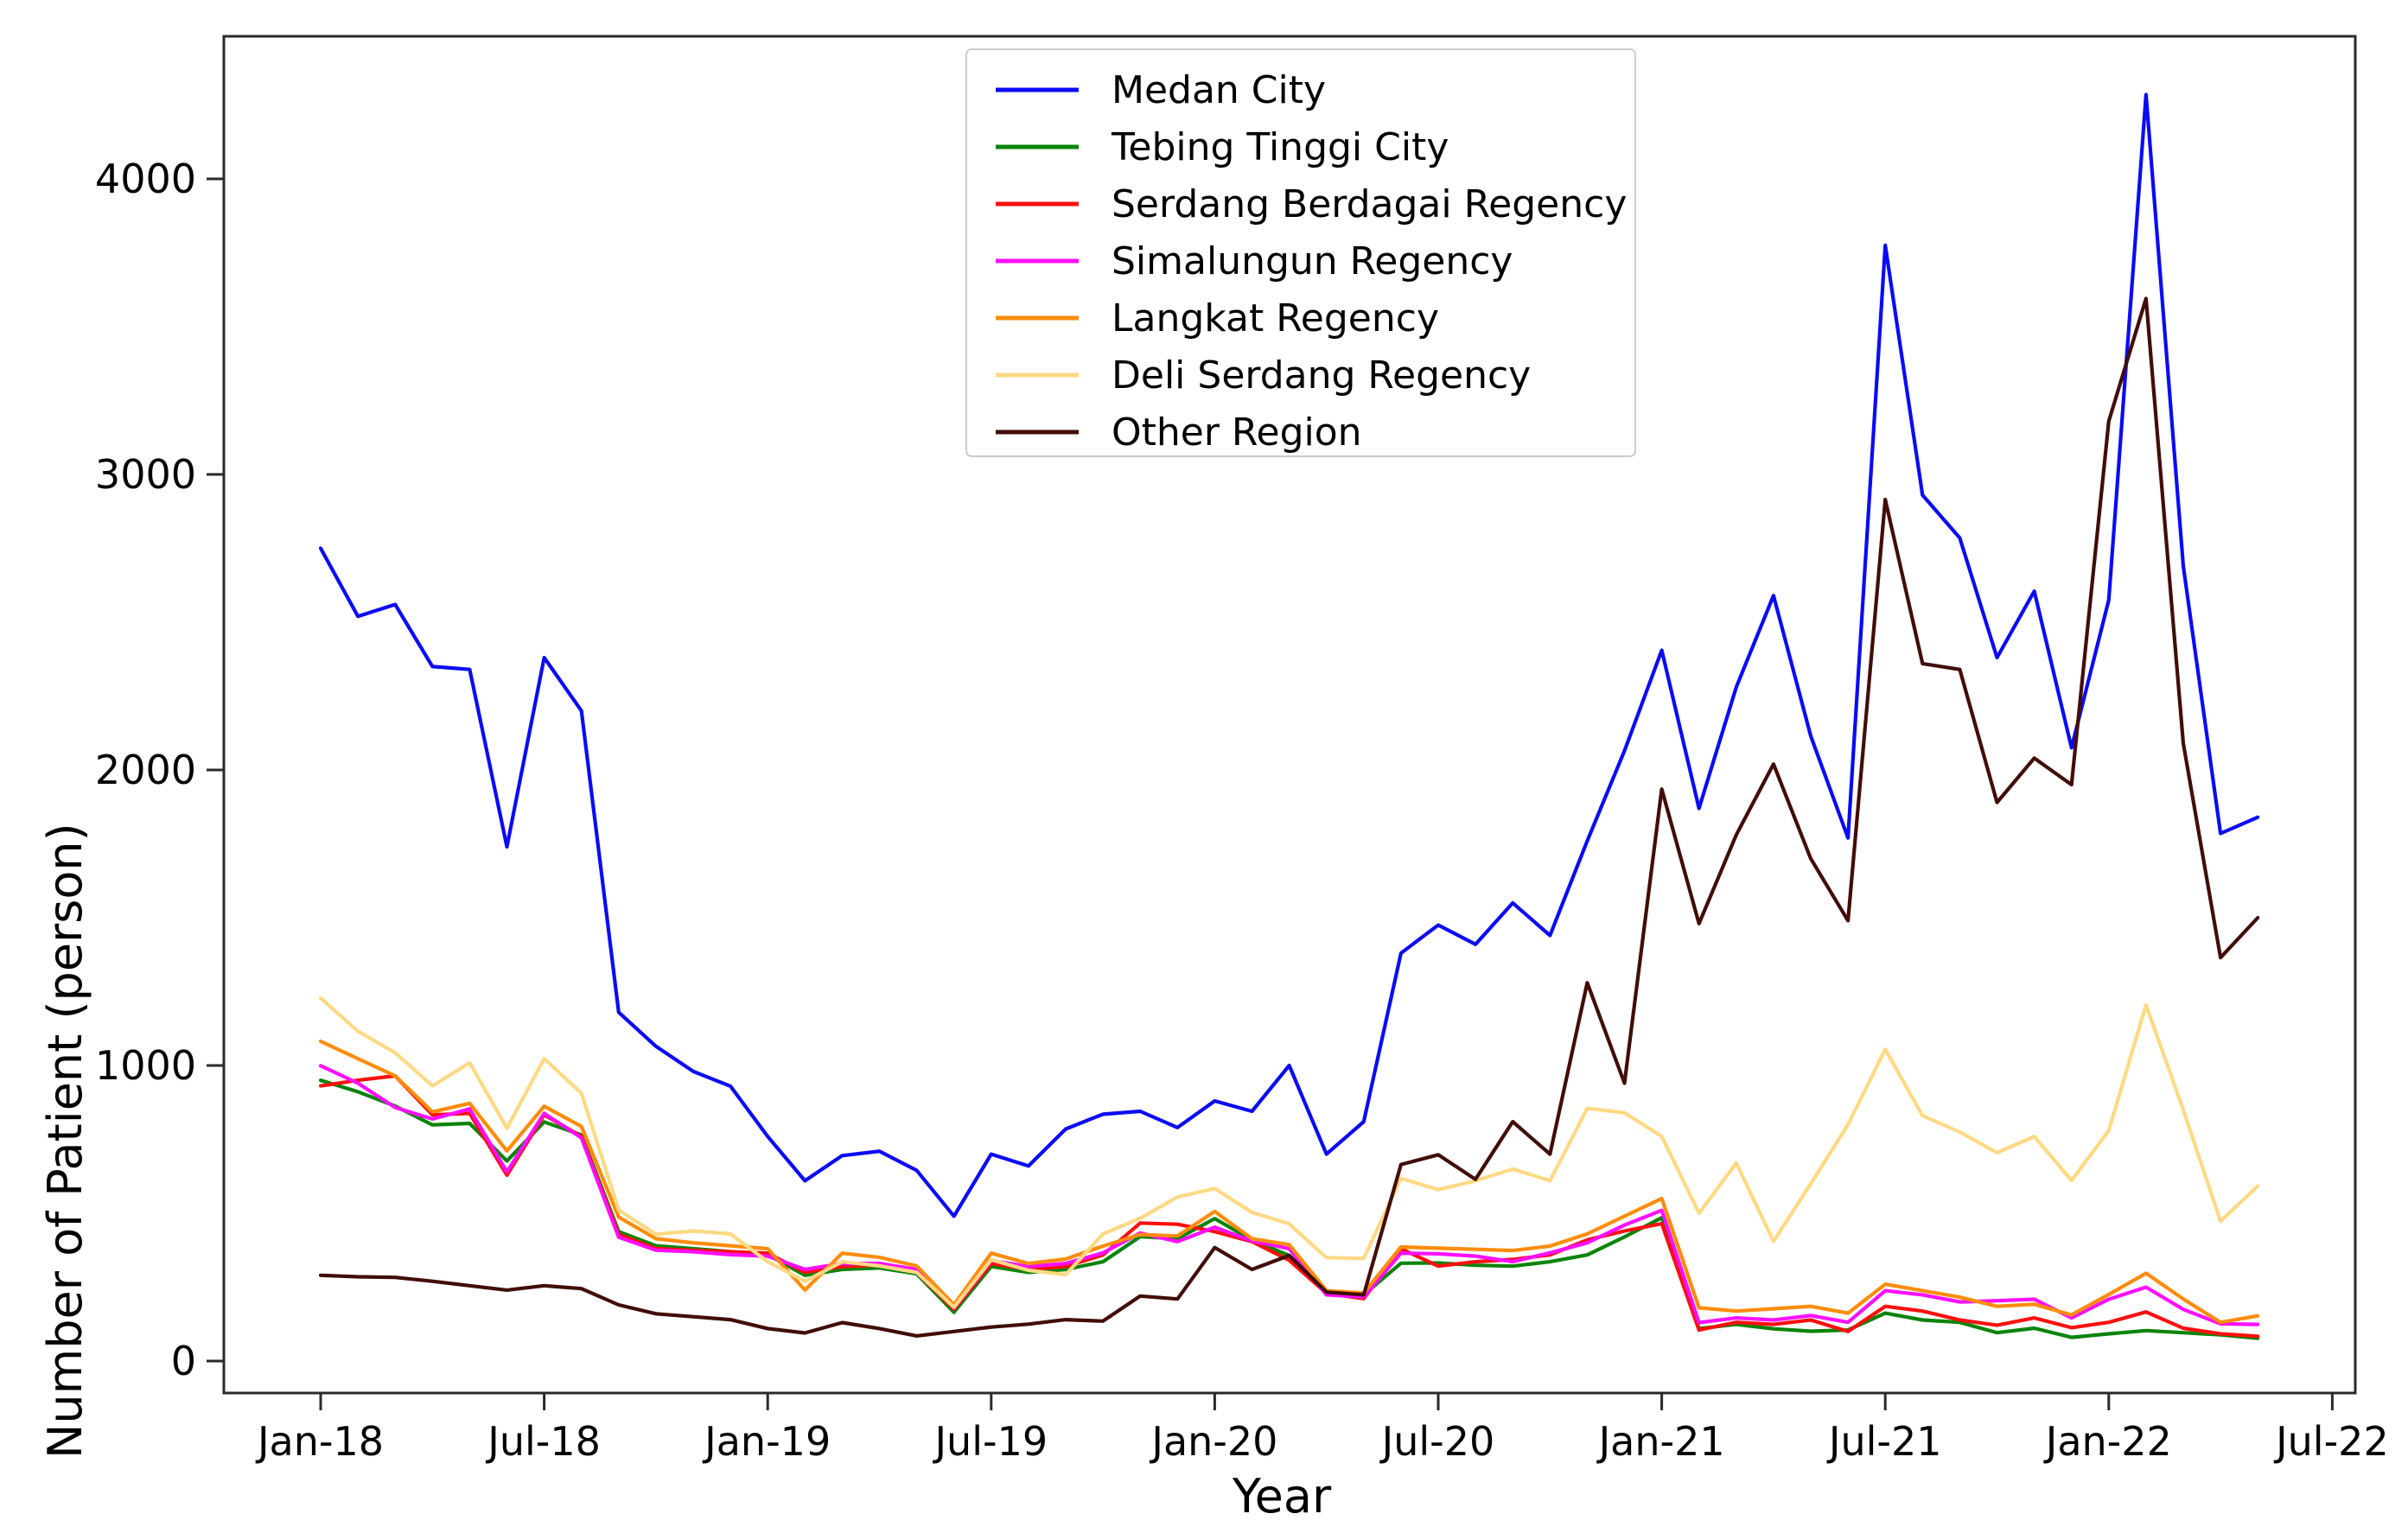  Describe the element at coordinates (1280, 147) in the screenshot. I see `legend-label: Tebing Tinggi City` at that location.